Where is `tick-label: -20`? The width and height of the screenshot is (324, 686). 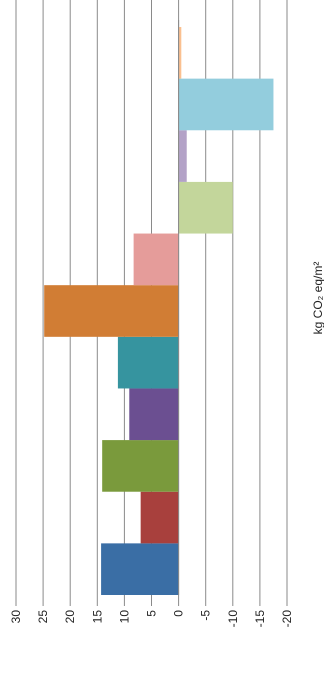
tick-label: -20 is located at coordinates (287, 619).